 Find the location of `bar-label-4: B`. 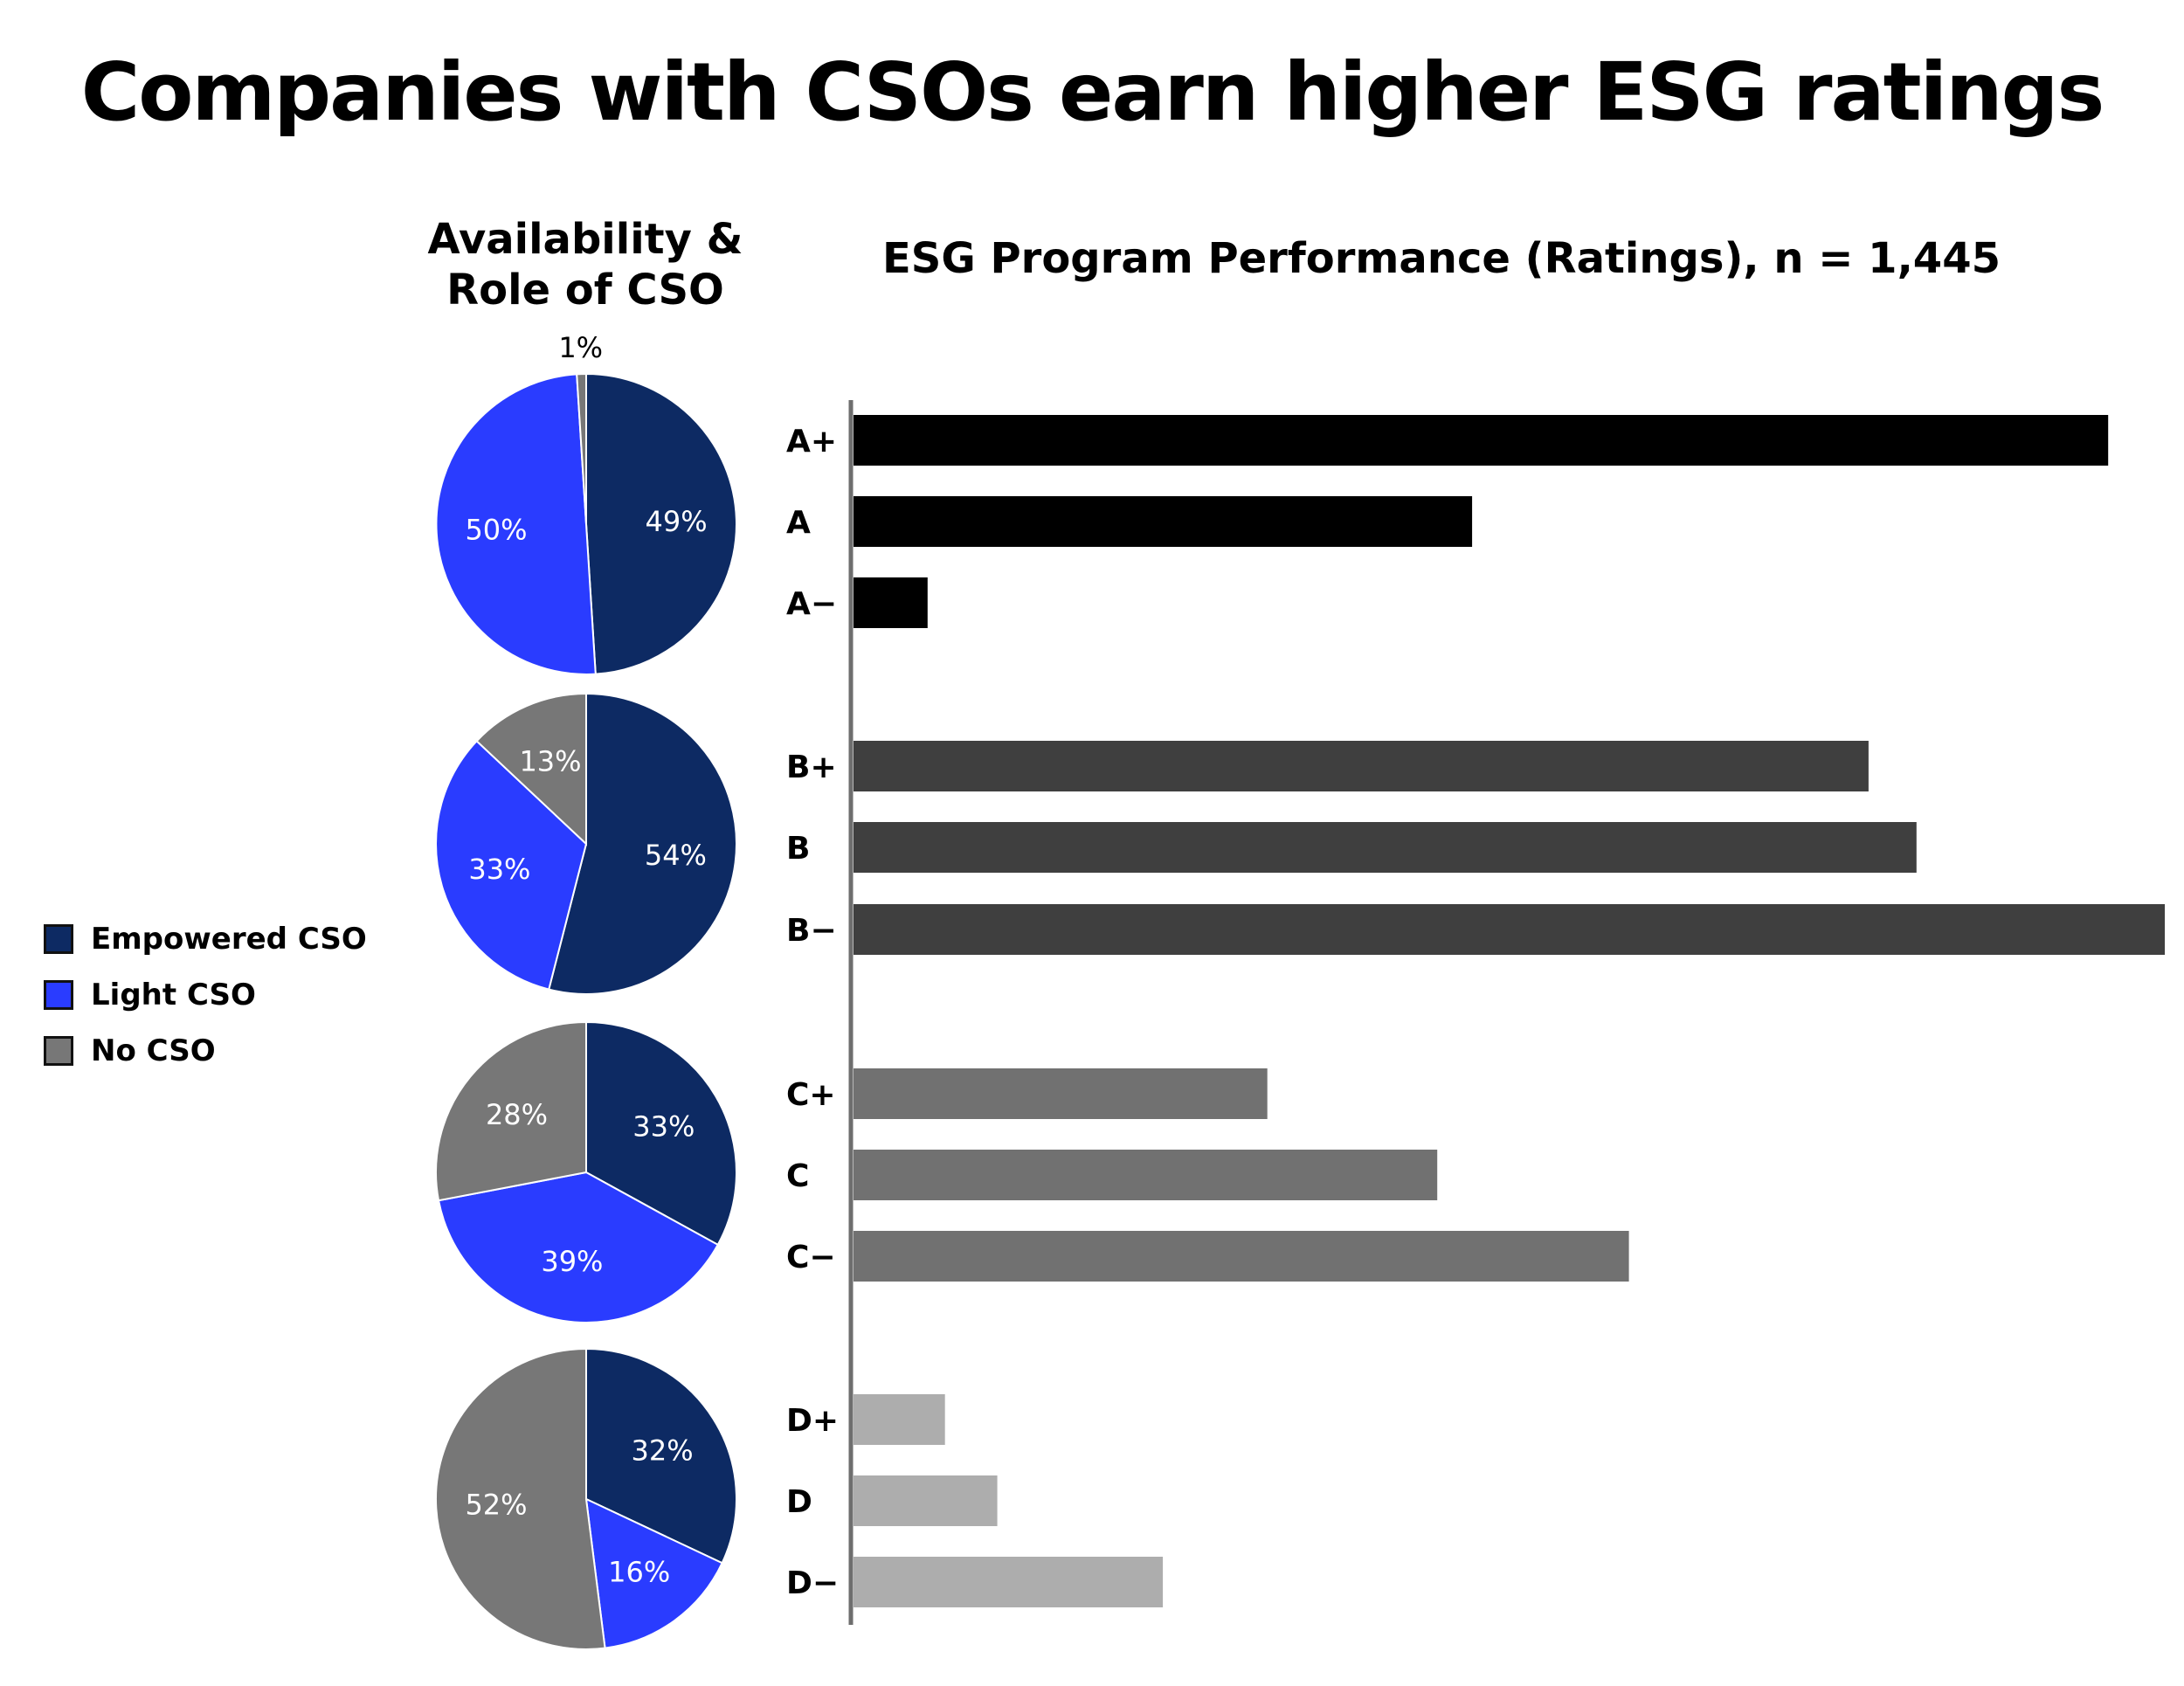

bar-label-4: B is located at coordinates (798, 849).